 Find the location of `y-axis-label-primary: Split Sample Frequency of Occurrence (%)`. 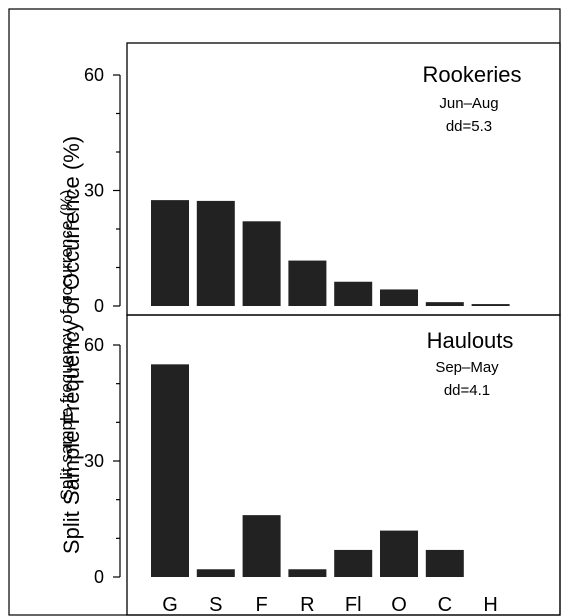

y-axis-label-primary: Split Sample Frequency of Occurrence (%) is located at coordinates (71, 345).